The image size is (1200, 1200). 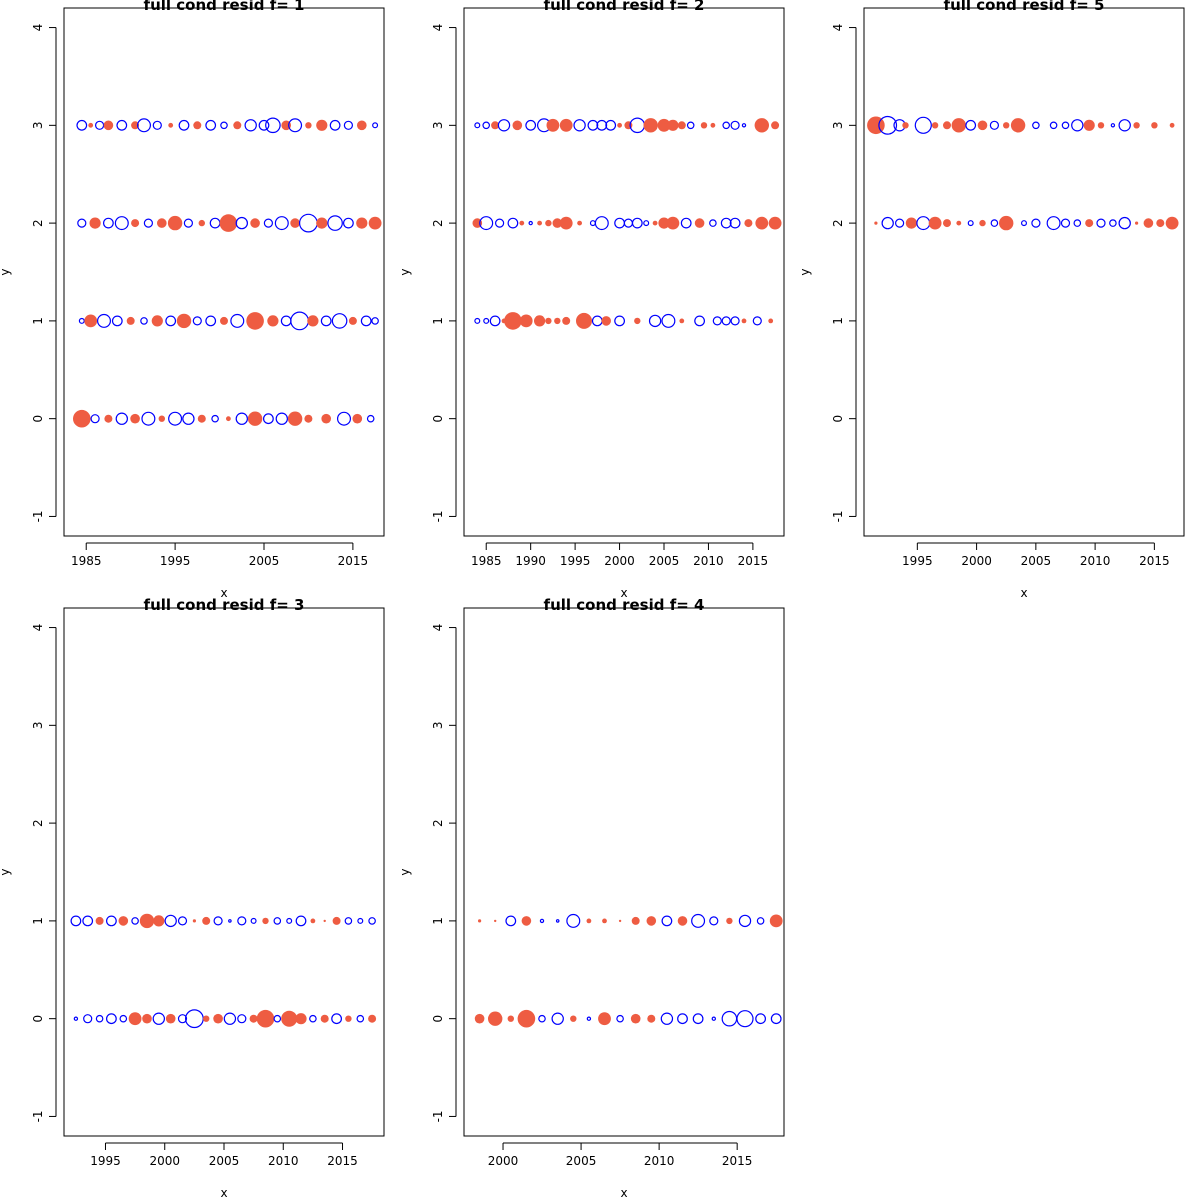 I want to click on panel-title: full cond resid f= 5, so click(x=1024, y=7).